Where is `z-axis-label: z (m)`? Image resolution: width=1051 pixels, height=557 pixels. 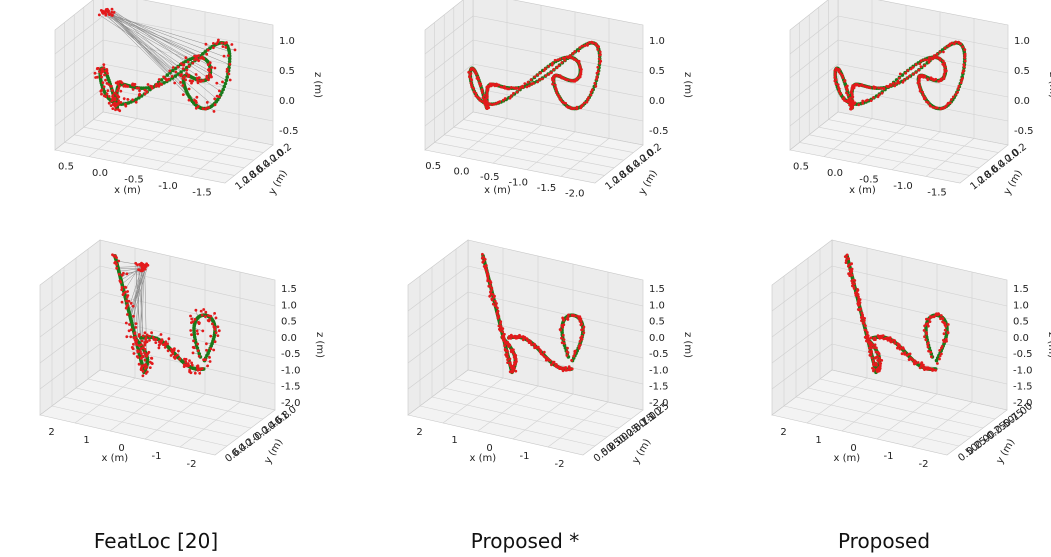 z-axis-label: z (m) is located at coordinates (317, 85).